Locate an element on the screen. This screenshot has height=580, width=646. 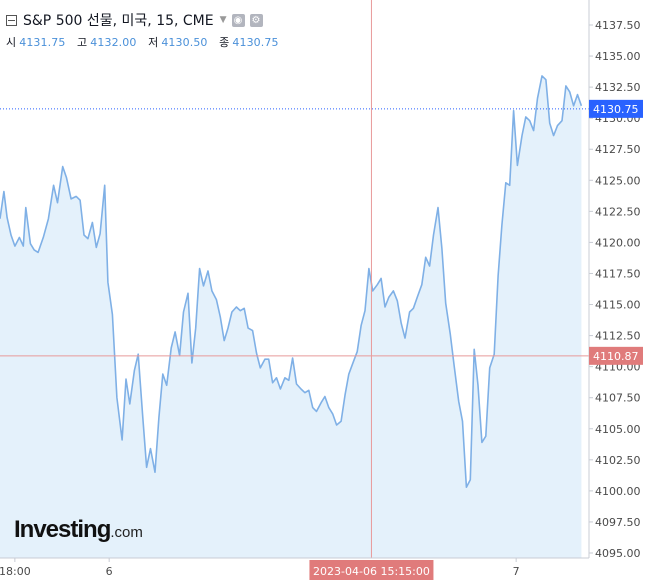
y-tick-label: 4117.50 is located at coordinates (618, 273).